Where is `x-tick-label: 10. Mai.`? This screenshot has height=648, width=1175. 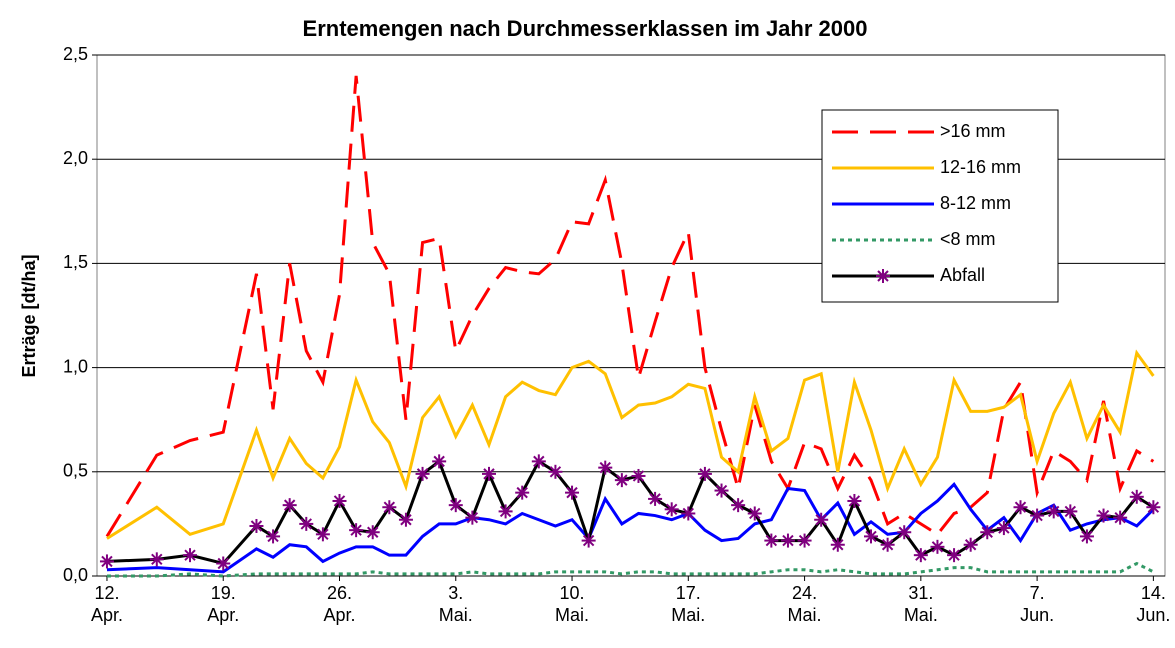 x-tick-label: 10. Mai. is located at coordinates (572, 604).